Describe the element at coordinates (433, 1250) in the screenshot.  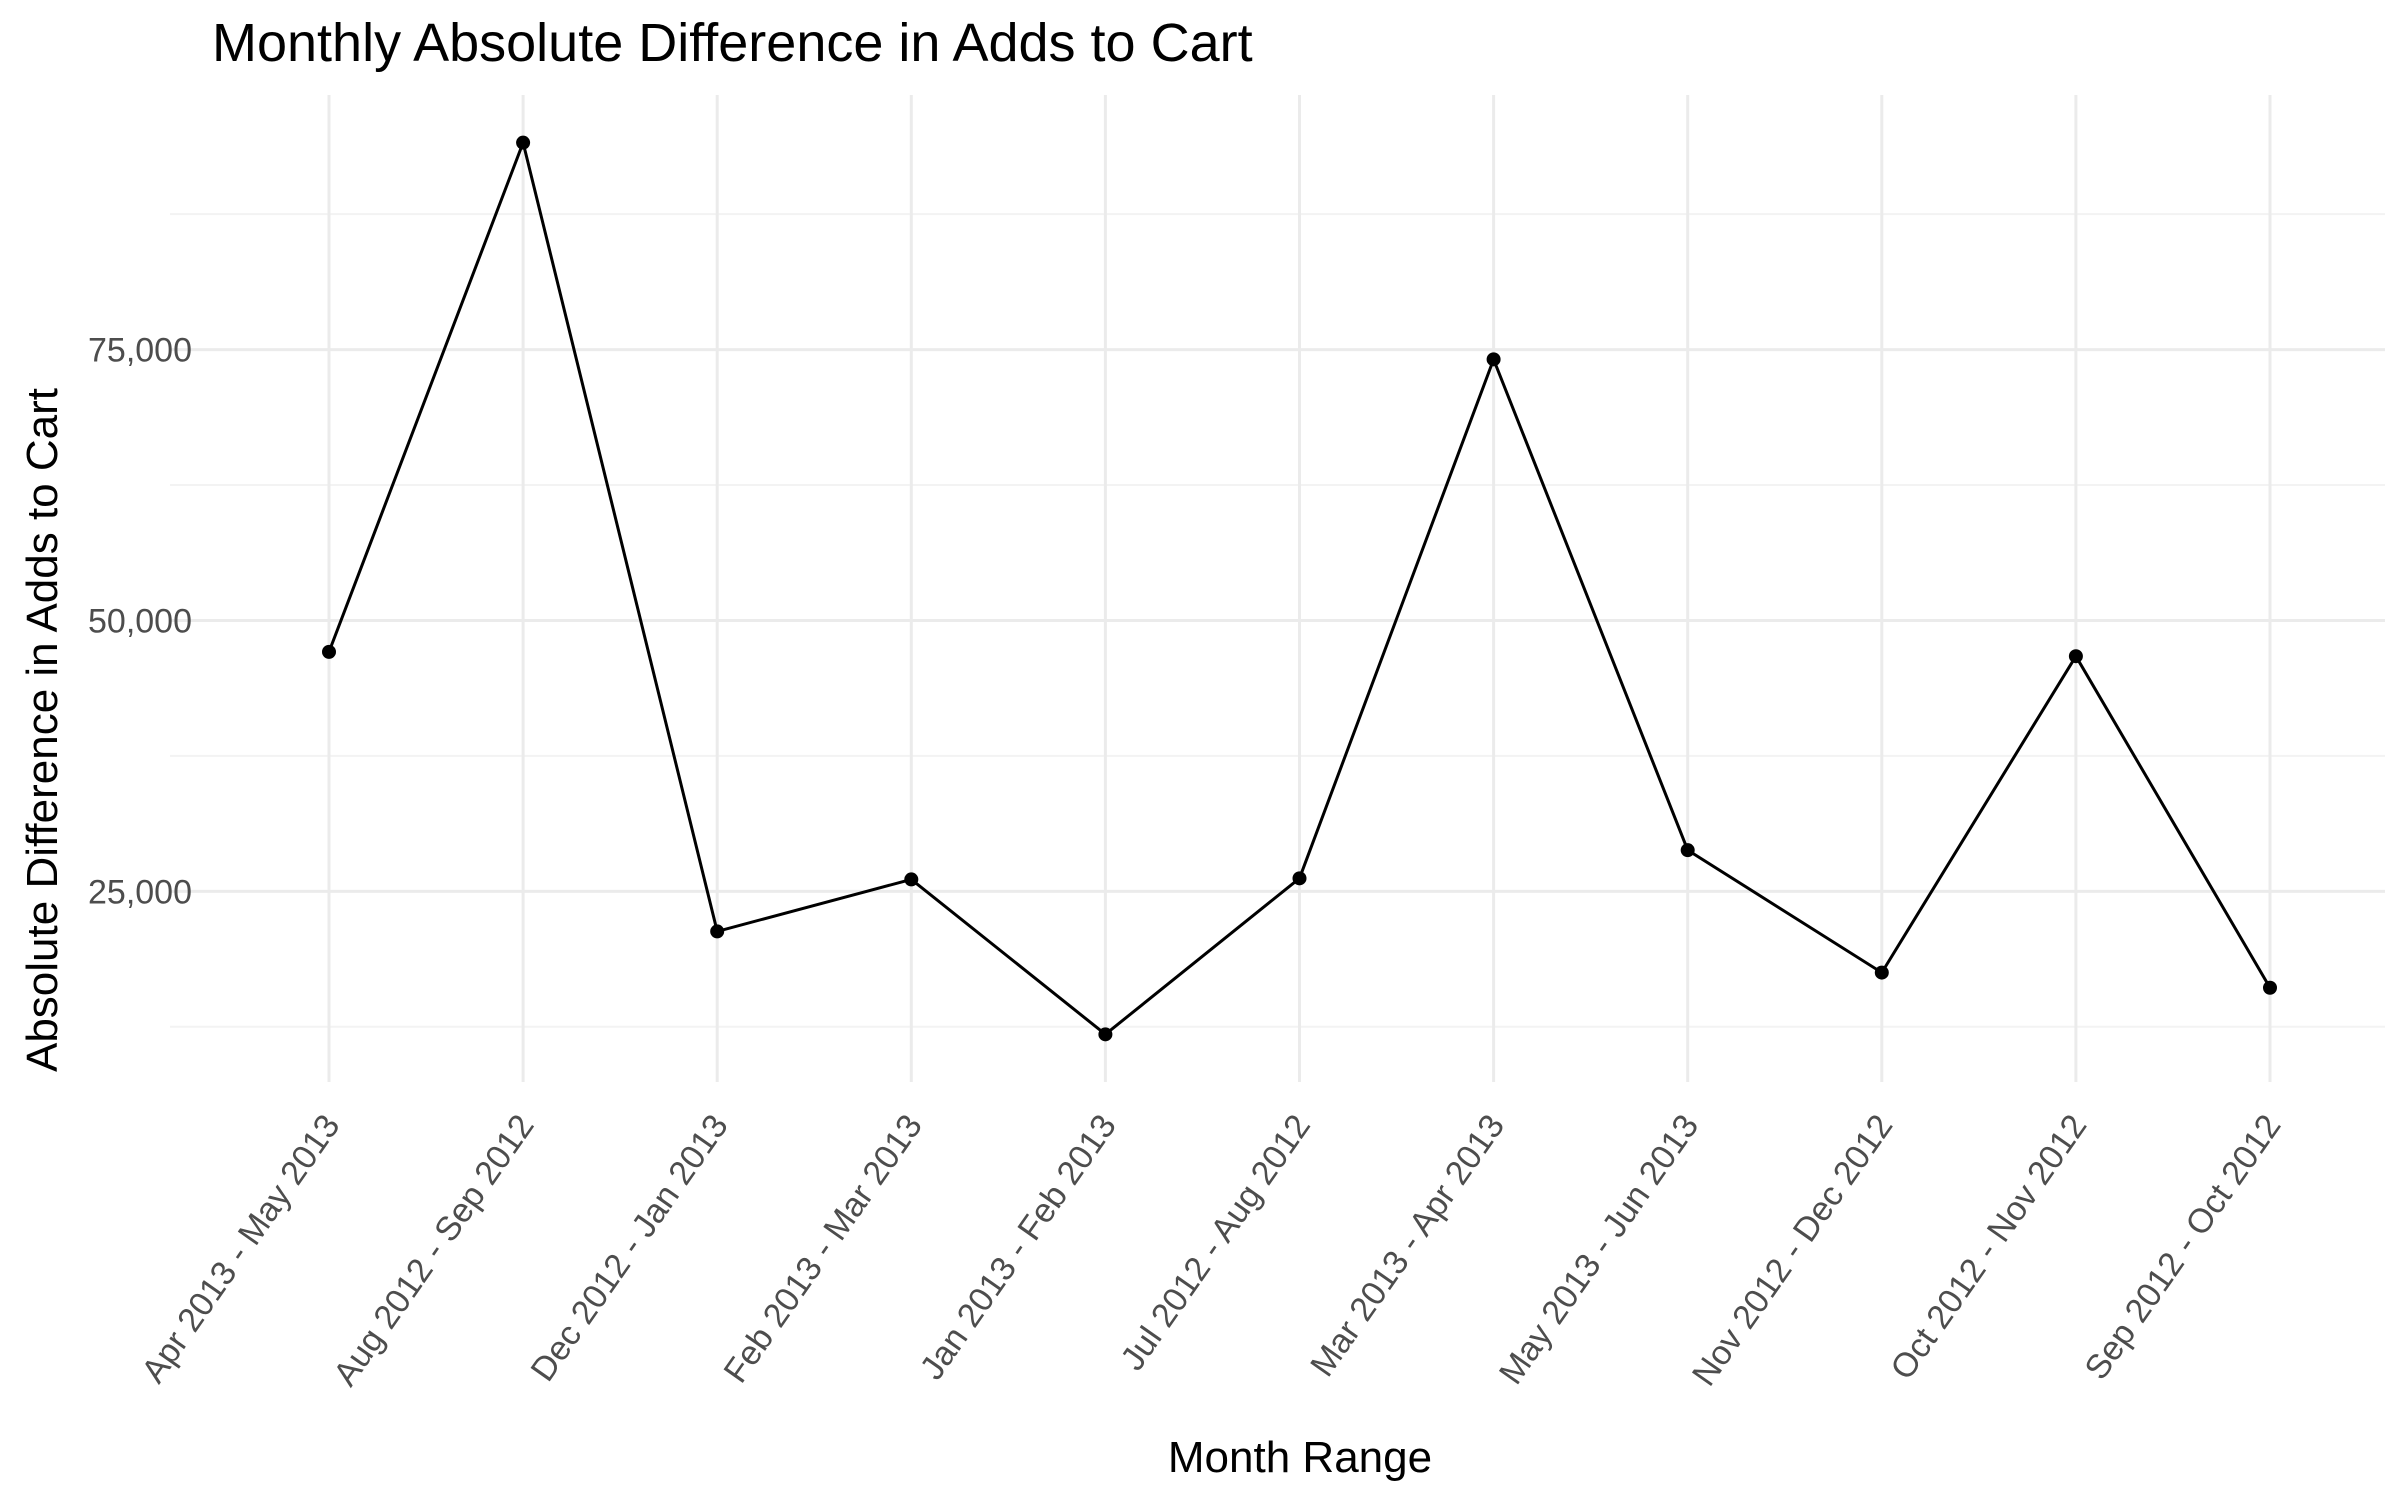
I see `x-tick-label-2: Aug 2012 - Sep 2012` at that location.